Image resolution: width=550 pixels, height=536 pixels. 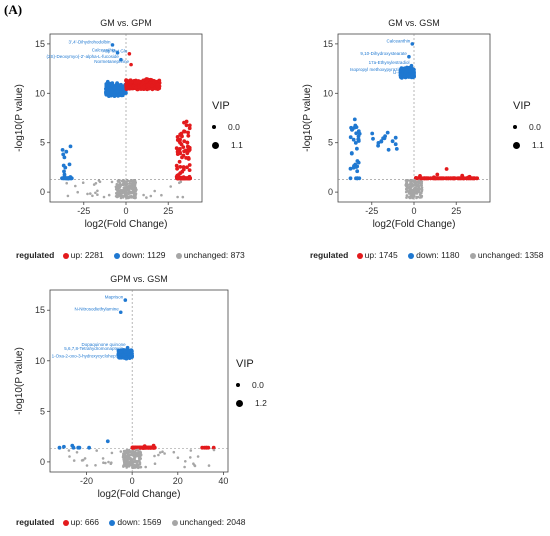 What do you see at coordinates (414, 23) in the screenshot?
I see `chart-title: GM vs. GSM` at bounding box center [414, 23].